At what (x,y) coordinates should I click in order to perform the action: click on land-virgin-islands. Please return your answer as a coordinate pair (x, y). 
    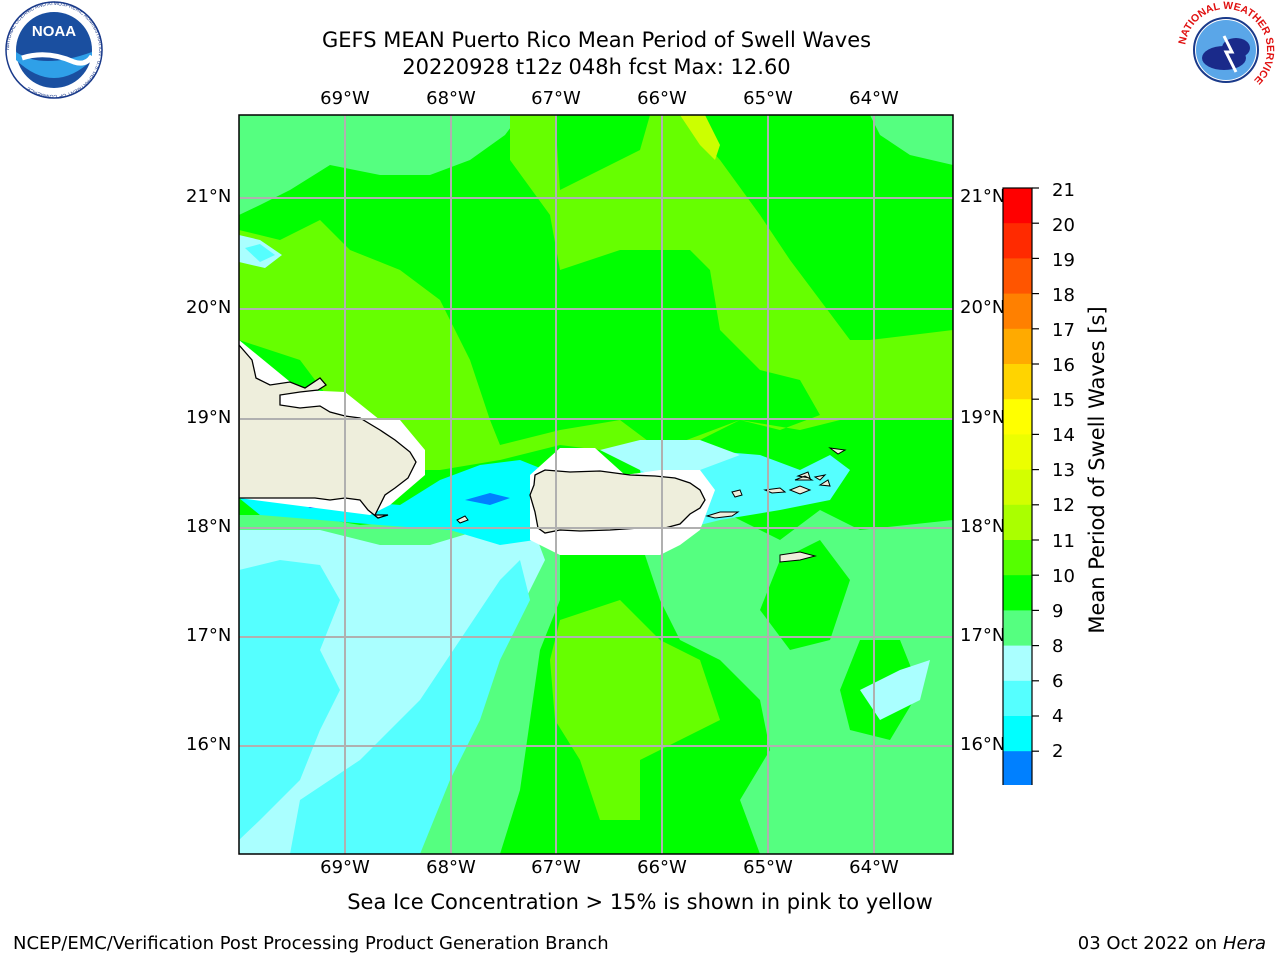
    Looking at the image, I should click on (805, 471).